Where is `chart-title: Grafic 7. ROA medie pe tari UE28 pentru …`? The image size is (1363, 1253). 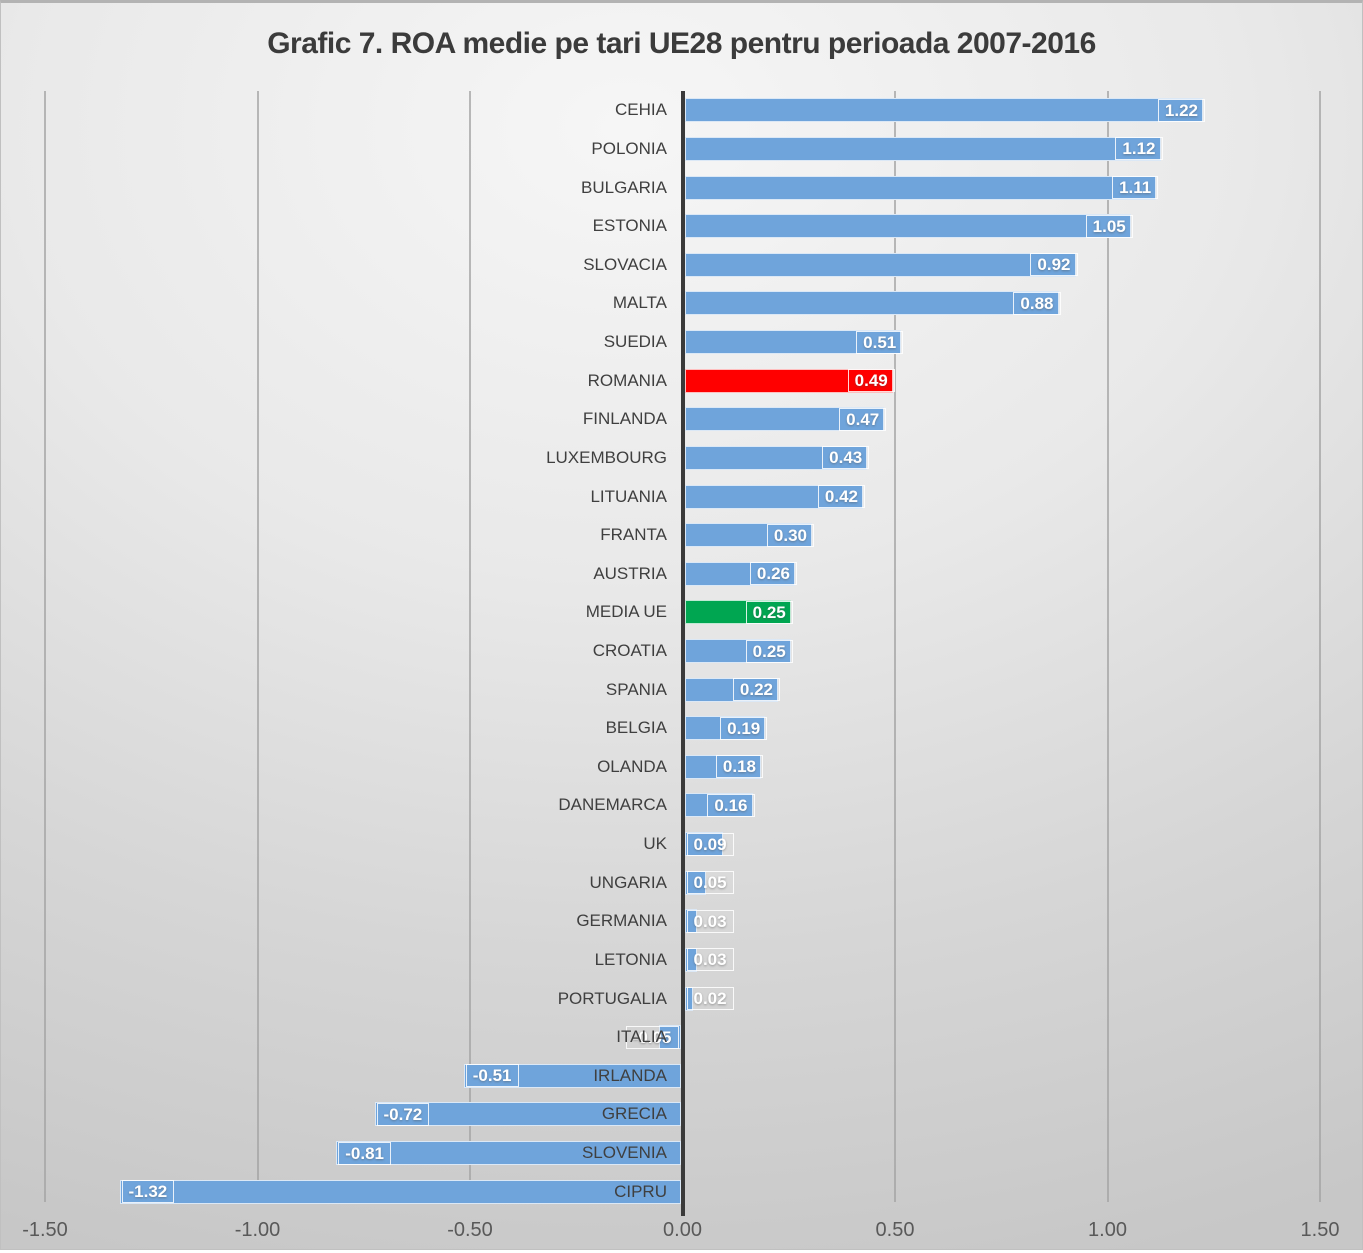 chart-title: Grafic 7. ROA medie pe tari UE28 pentru … is located at coordinates (681, 43).